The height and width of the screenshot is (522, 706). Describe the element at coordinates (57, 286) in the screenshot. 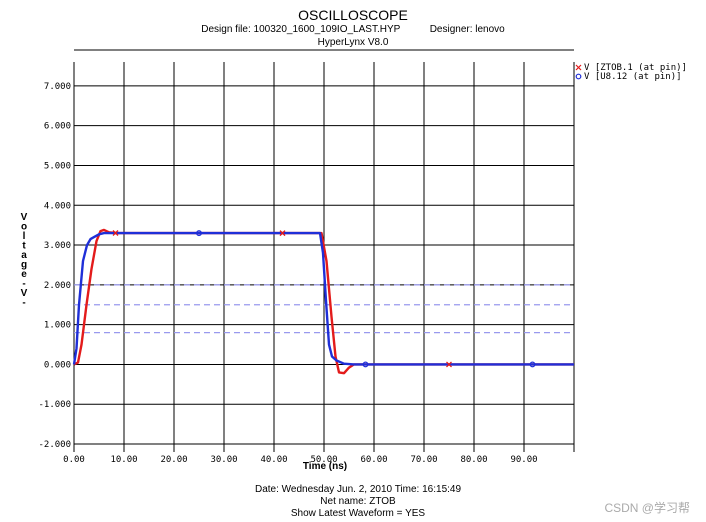

I see `y-tick-label: 2.000` at that location.